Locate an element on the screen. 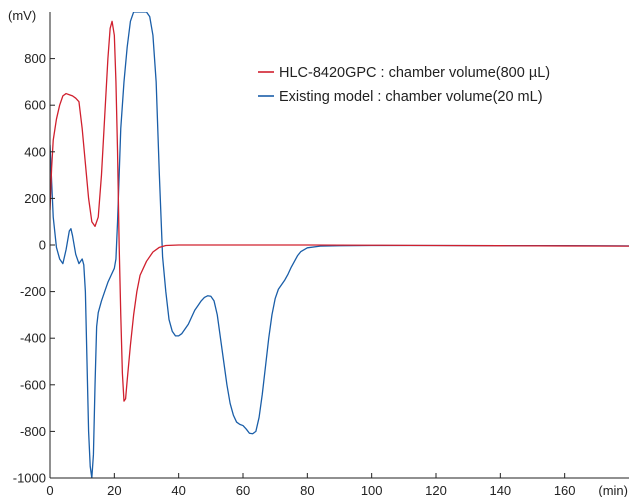  y-tick-label: -800 is located at coordinates (33, 431).